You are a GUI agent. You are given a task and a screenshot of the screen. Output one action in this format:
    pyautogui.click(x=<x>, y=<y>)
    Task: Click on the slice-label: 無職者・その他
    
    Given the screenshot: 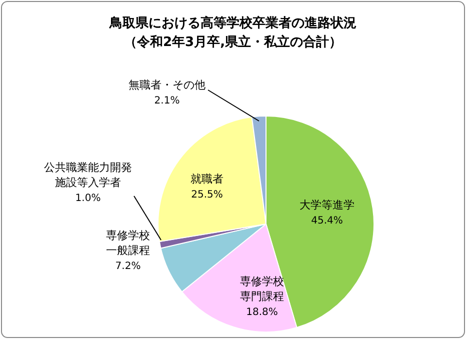 What is the action you would take?
    pyautogui.click(x=167, y=85)
    